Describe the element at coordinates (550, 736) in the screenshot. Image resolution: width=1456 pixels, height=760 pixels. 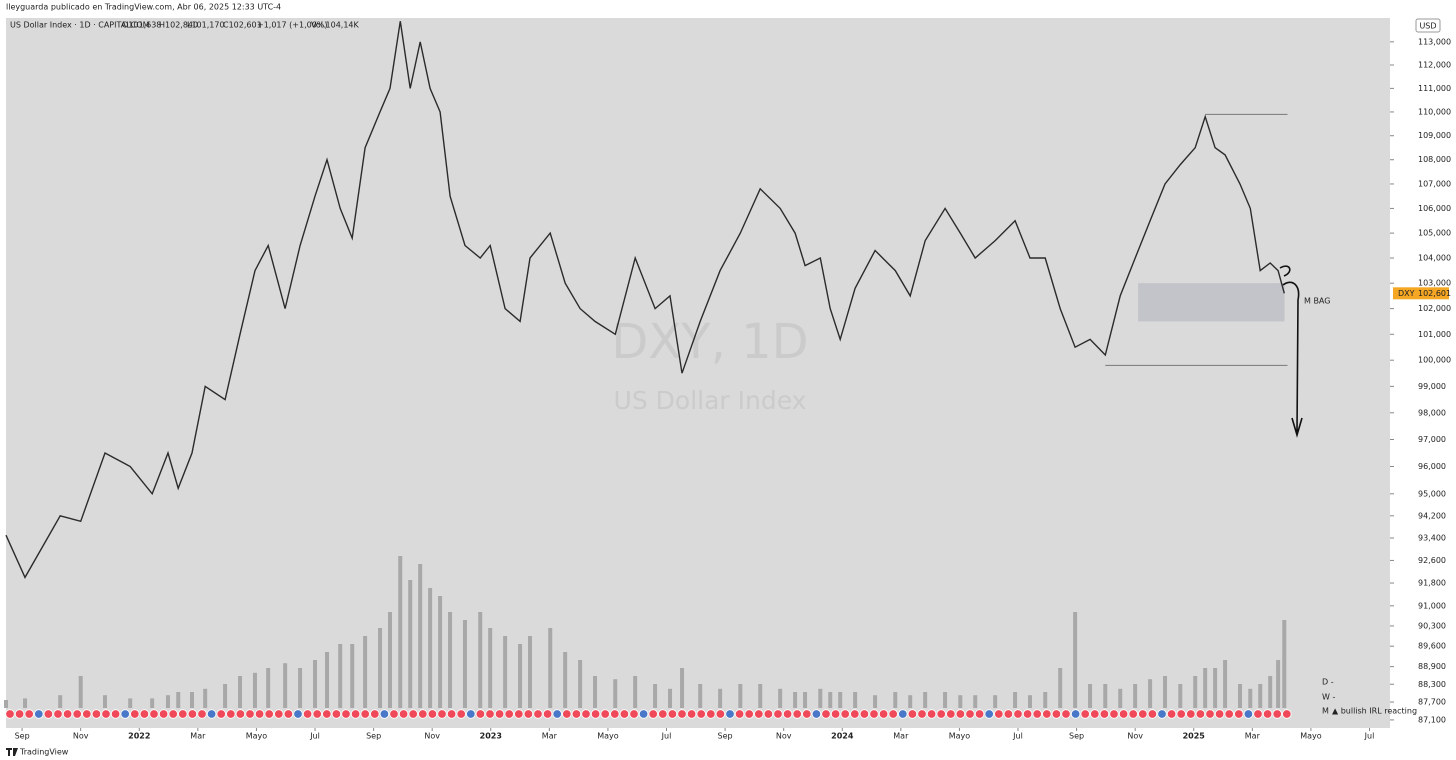
I see `x-tick-label: Mar` at that location.